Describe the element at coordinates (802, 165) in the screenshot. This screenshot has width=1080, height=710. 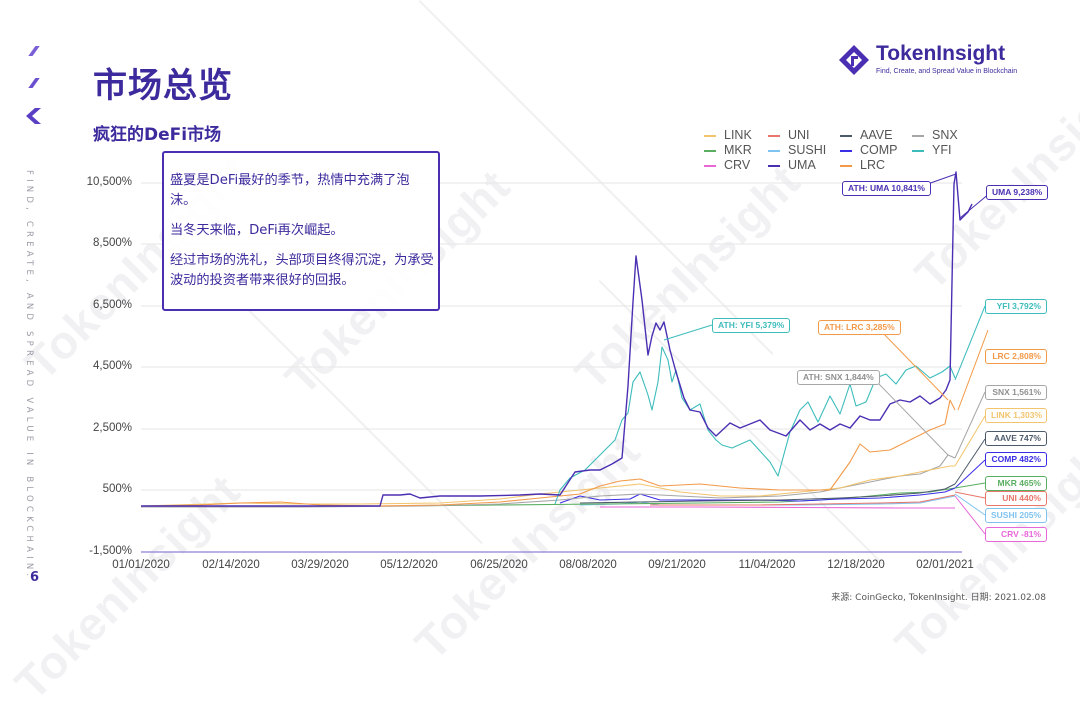
I see `legend-label: UMA` at that location.